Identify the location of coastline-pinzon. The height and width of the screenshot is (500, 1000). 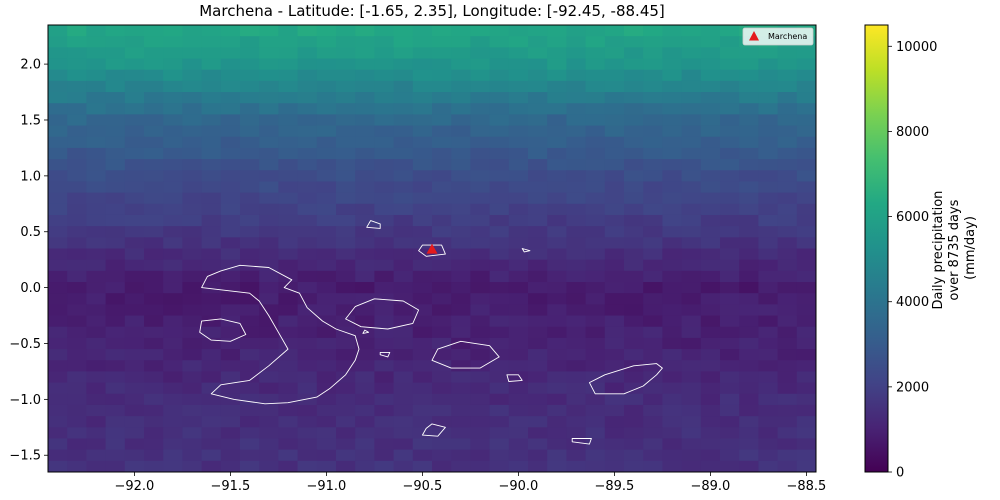
(514, 378).